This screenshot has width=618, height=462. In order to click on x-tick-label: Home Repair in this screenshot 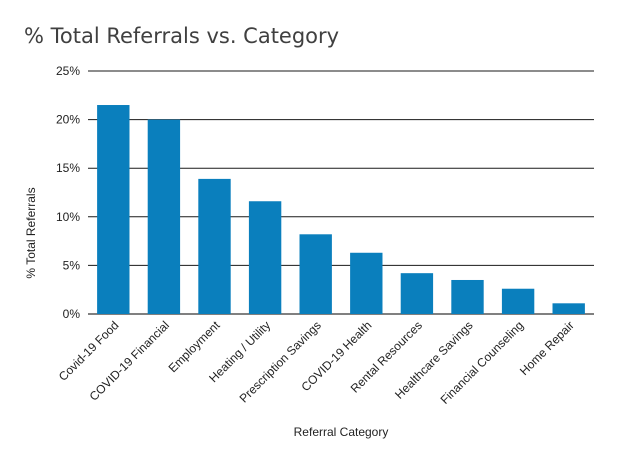, I will do `click(547, 348)`.